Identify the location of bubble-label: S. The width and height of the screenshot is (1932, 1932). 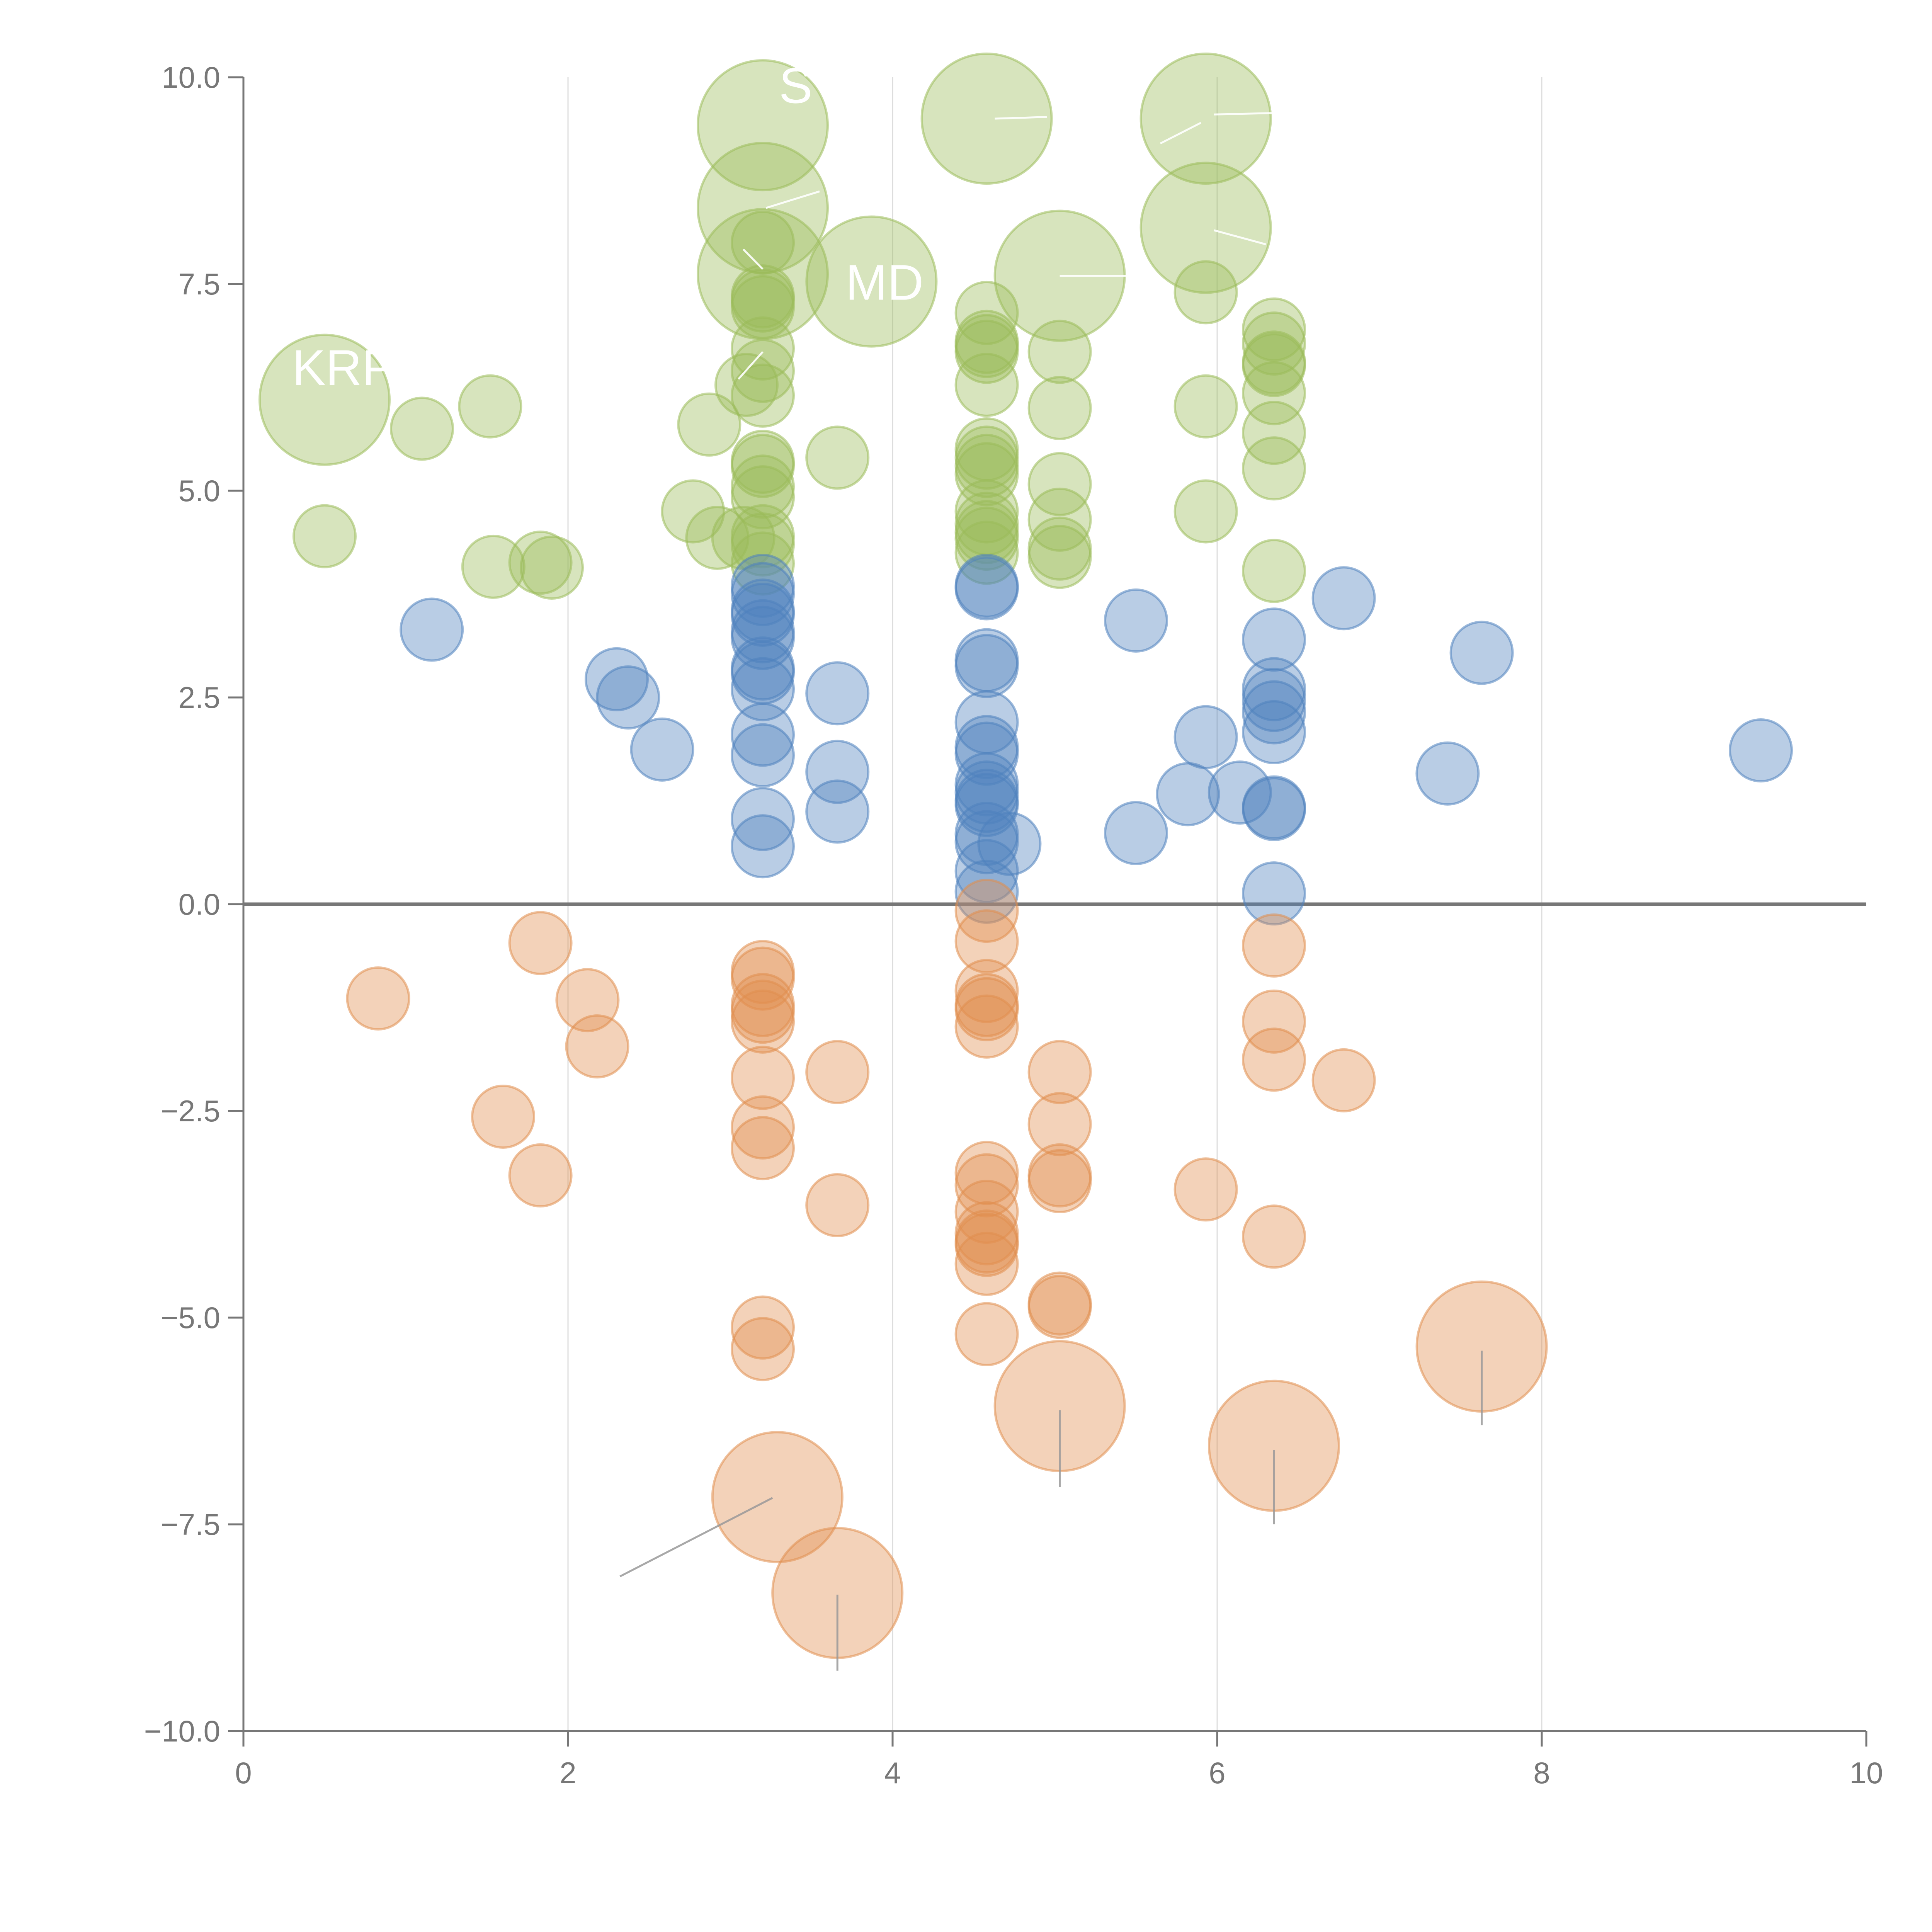
(796, 86).